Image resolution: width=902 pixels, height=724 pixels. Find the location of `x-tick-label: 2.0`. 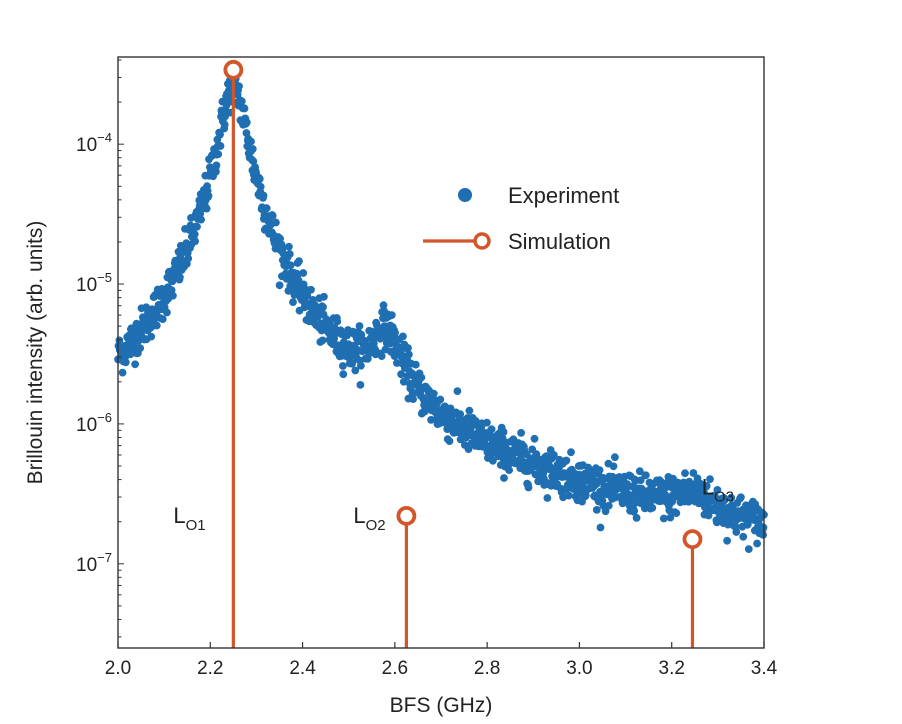

x-tick-label: 2.0 is located at coordinates (118, 668).